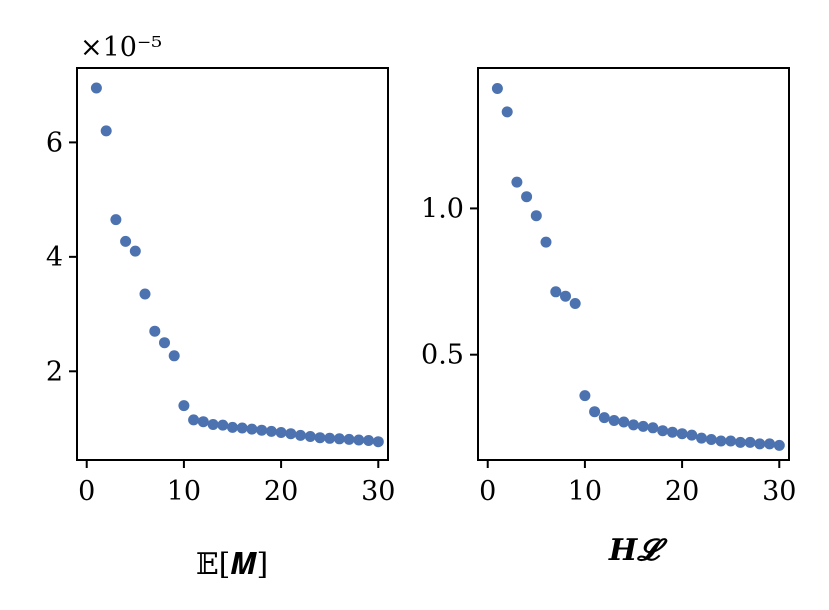 This screenshot has width=829, height=610. What do you see at coordinates (54, 371) in the screenshot?
I see `y-tick-label: 2` at bounding box center [54, 371].